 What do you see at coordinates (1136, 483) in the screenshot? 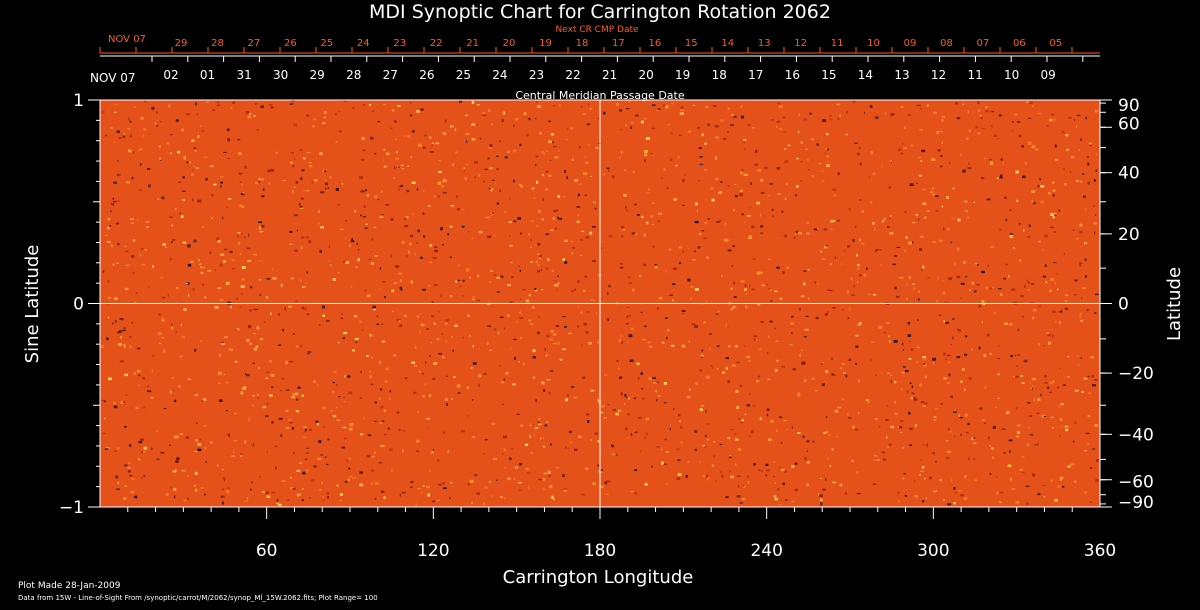
I see `y-right-tick-label: −60` at bounding box center [1136, 483].